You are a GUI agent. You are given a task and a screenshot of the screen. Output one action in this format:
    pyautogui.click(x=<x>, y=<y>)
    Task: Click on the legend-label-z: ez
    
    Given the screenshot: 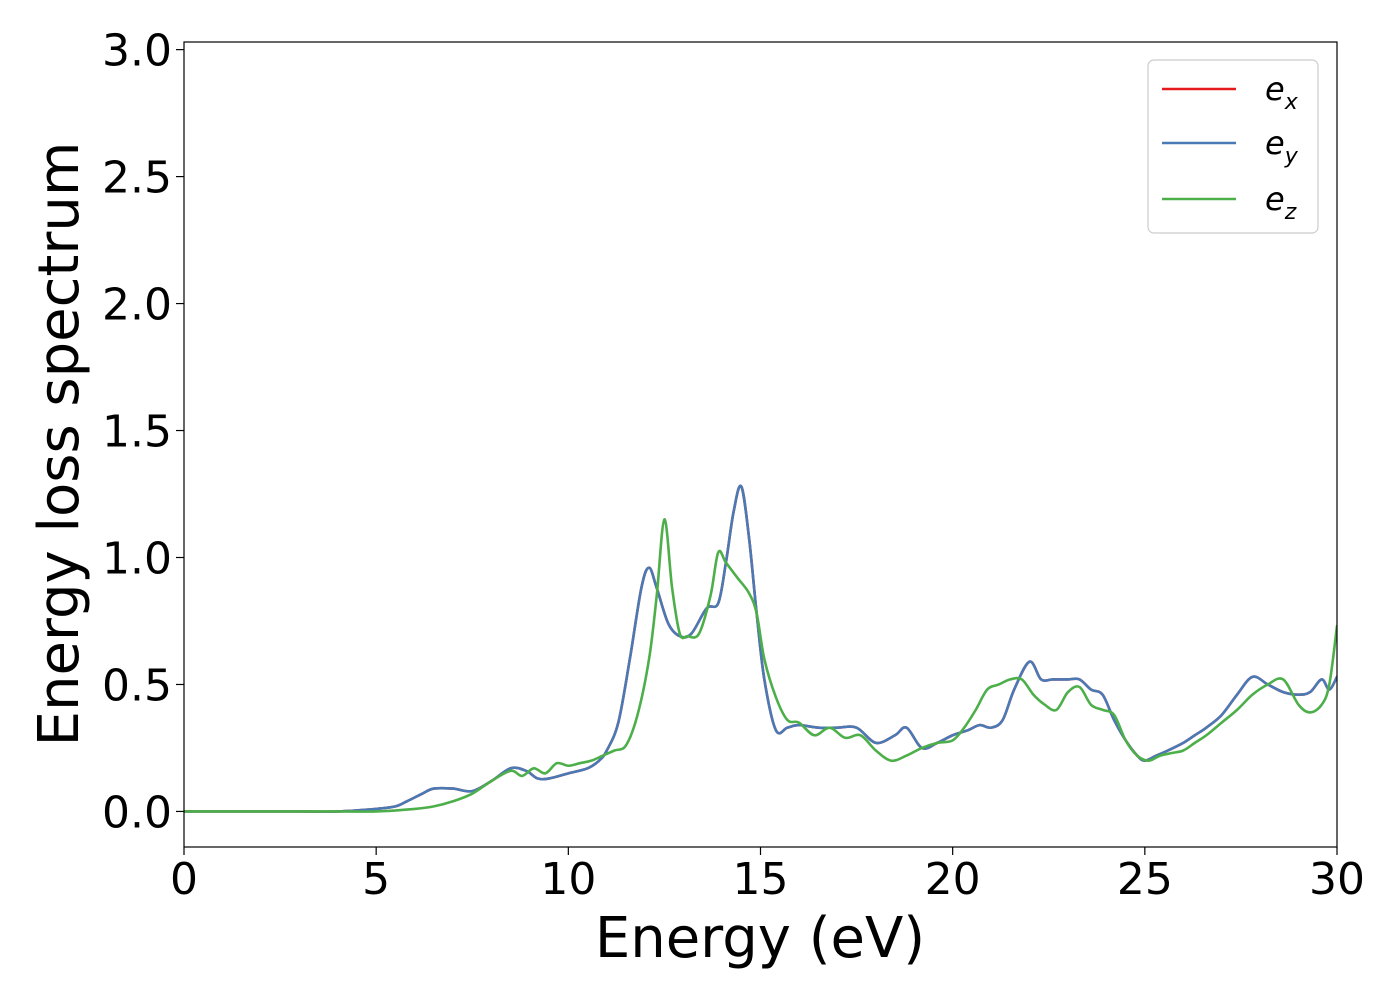 What is the action you would take?
    pyautogui.click(x=1281, y=202)
    